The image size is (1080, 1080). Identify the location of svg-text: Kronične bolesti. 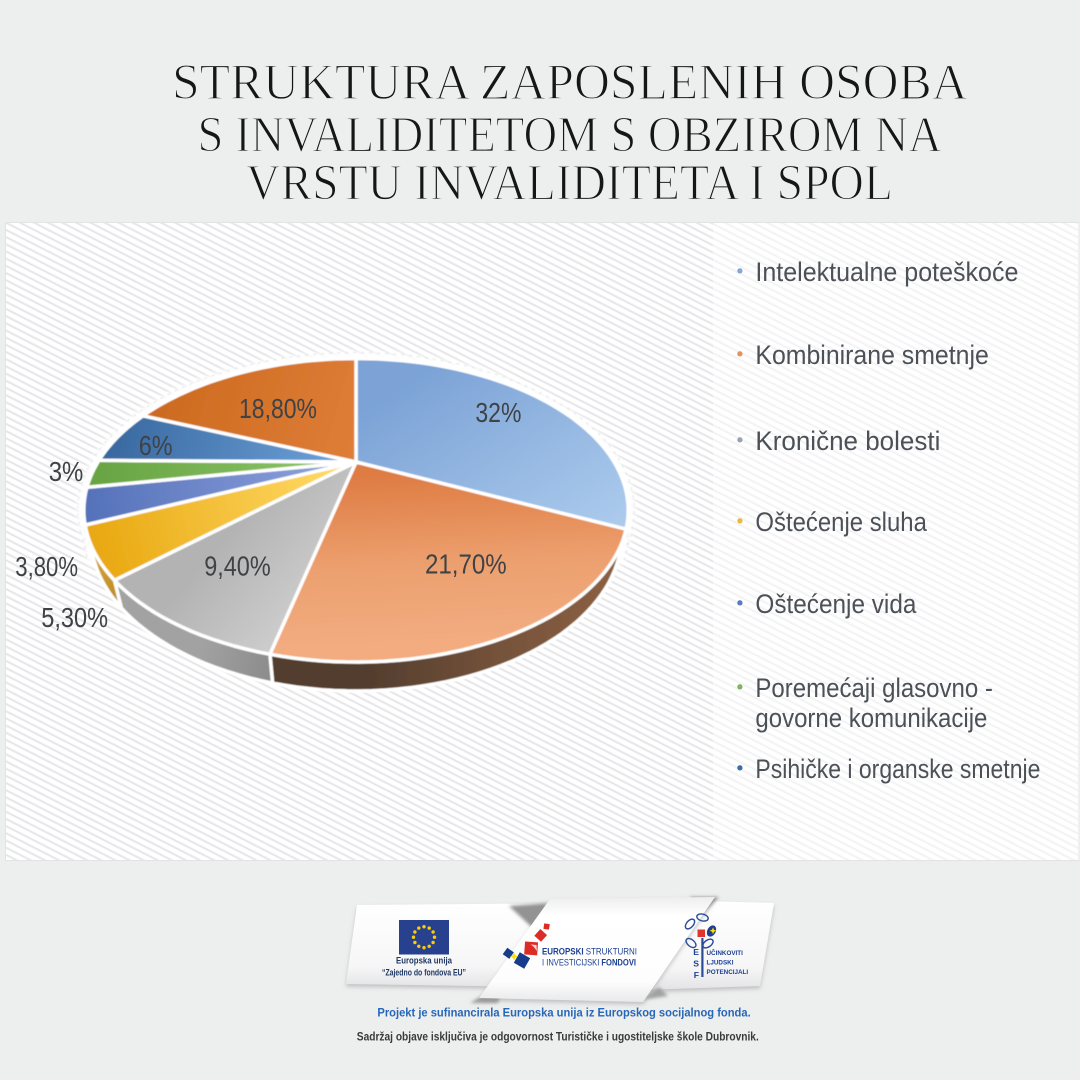
(847, 441).